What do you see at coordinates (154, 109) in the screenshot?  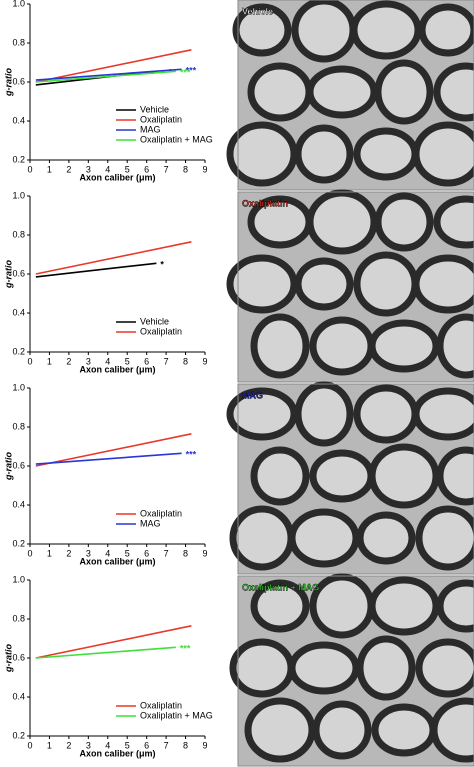 I see `legend-label: Vehicle` at bounding box center [154, 109].